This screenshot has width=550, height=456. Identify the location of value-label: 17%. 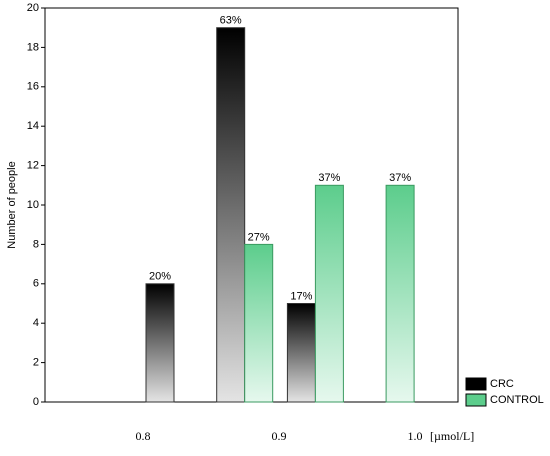
(301, 296).